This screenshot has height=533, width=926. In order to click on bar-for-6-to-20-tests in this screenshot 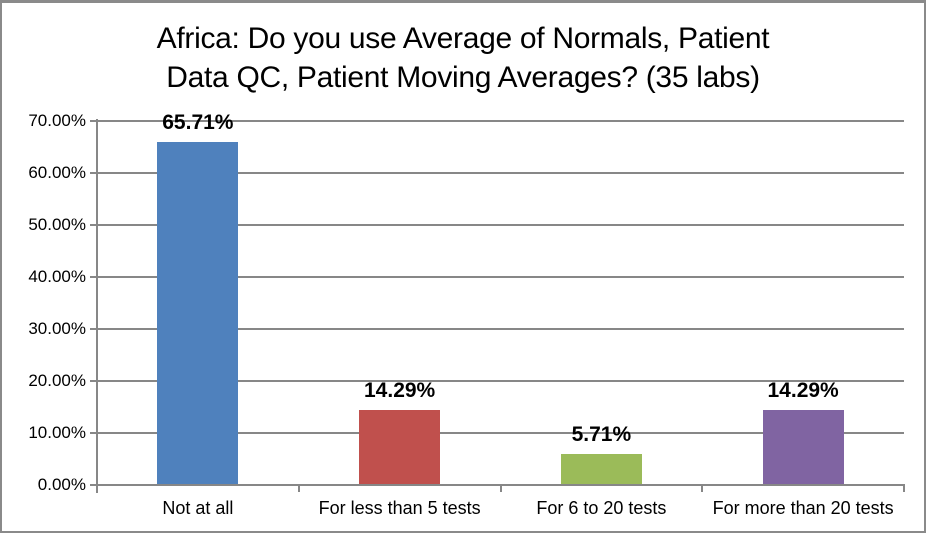, I will do `click(601, 469)`.